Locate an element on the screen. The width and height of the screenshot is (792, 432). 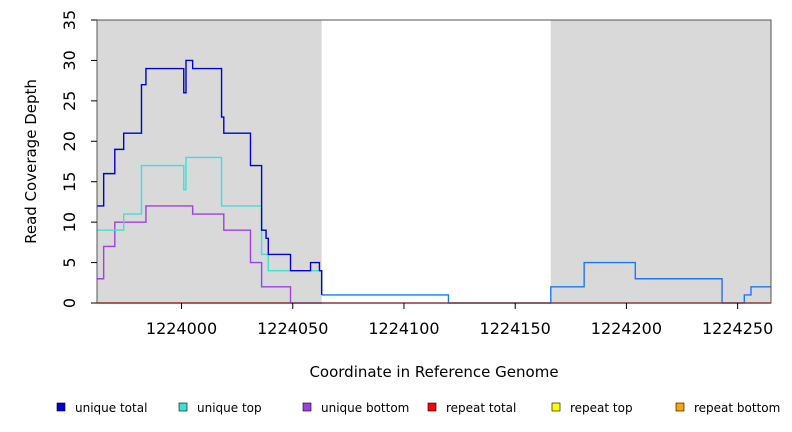
y-tick-label-3: 15 is located at coordinates (69, 182).